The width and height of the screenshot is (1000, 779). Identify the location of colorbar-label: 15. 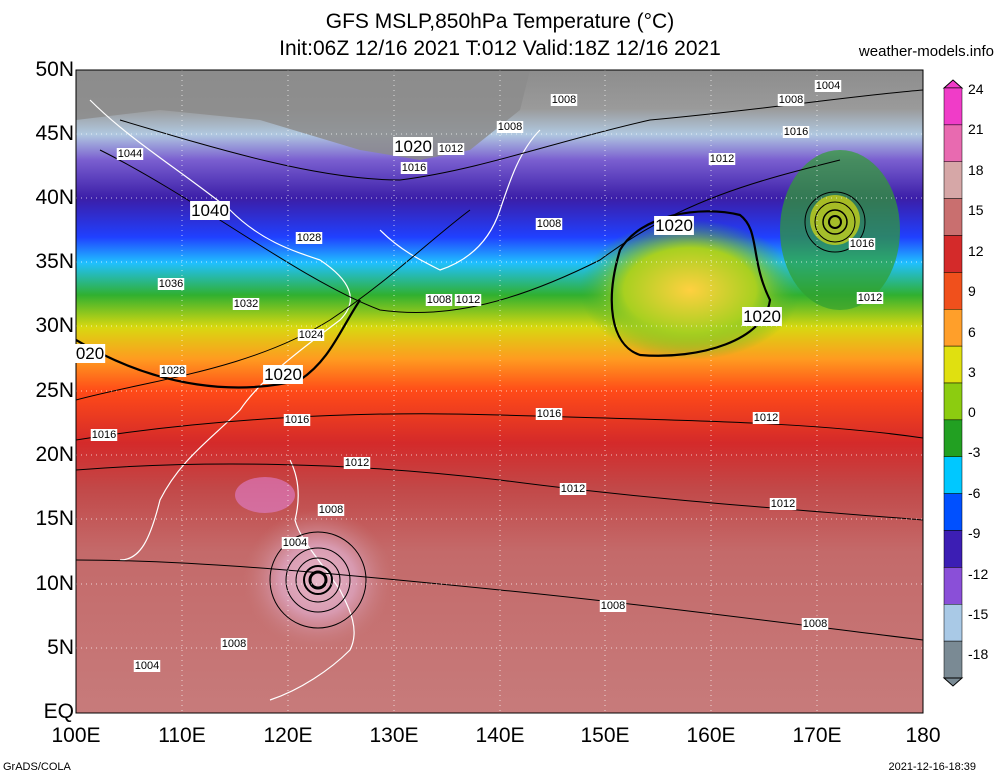
(976, 210).